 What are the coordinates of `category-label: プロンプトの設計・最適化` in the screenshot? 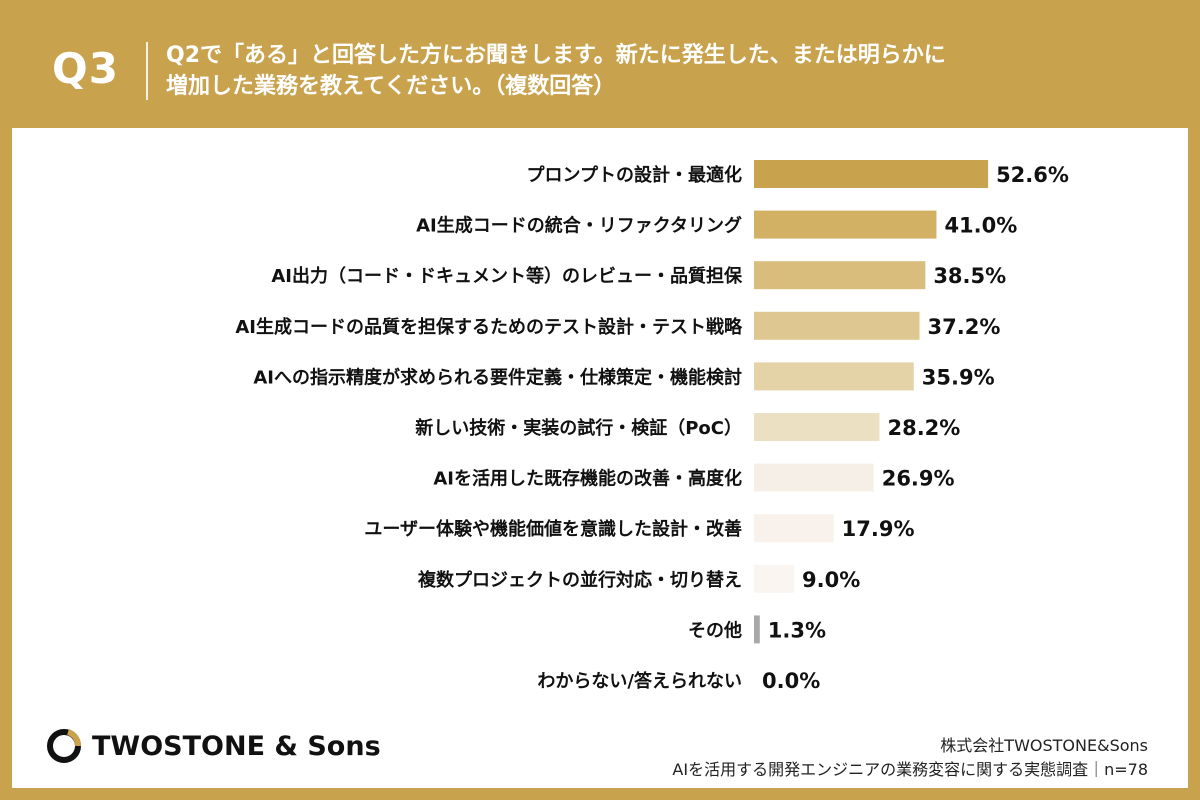 It's located at (634, 175).